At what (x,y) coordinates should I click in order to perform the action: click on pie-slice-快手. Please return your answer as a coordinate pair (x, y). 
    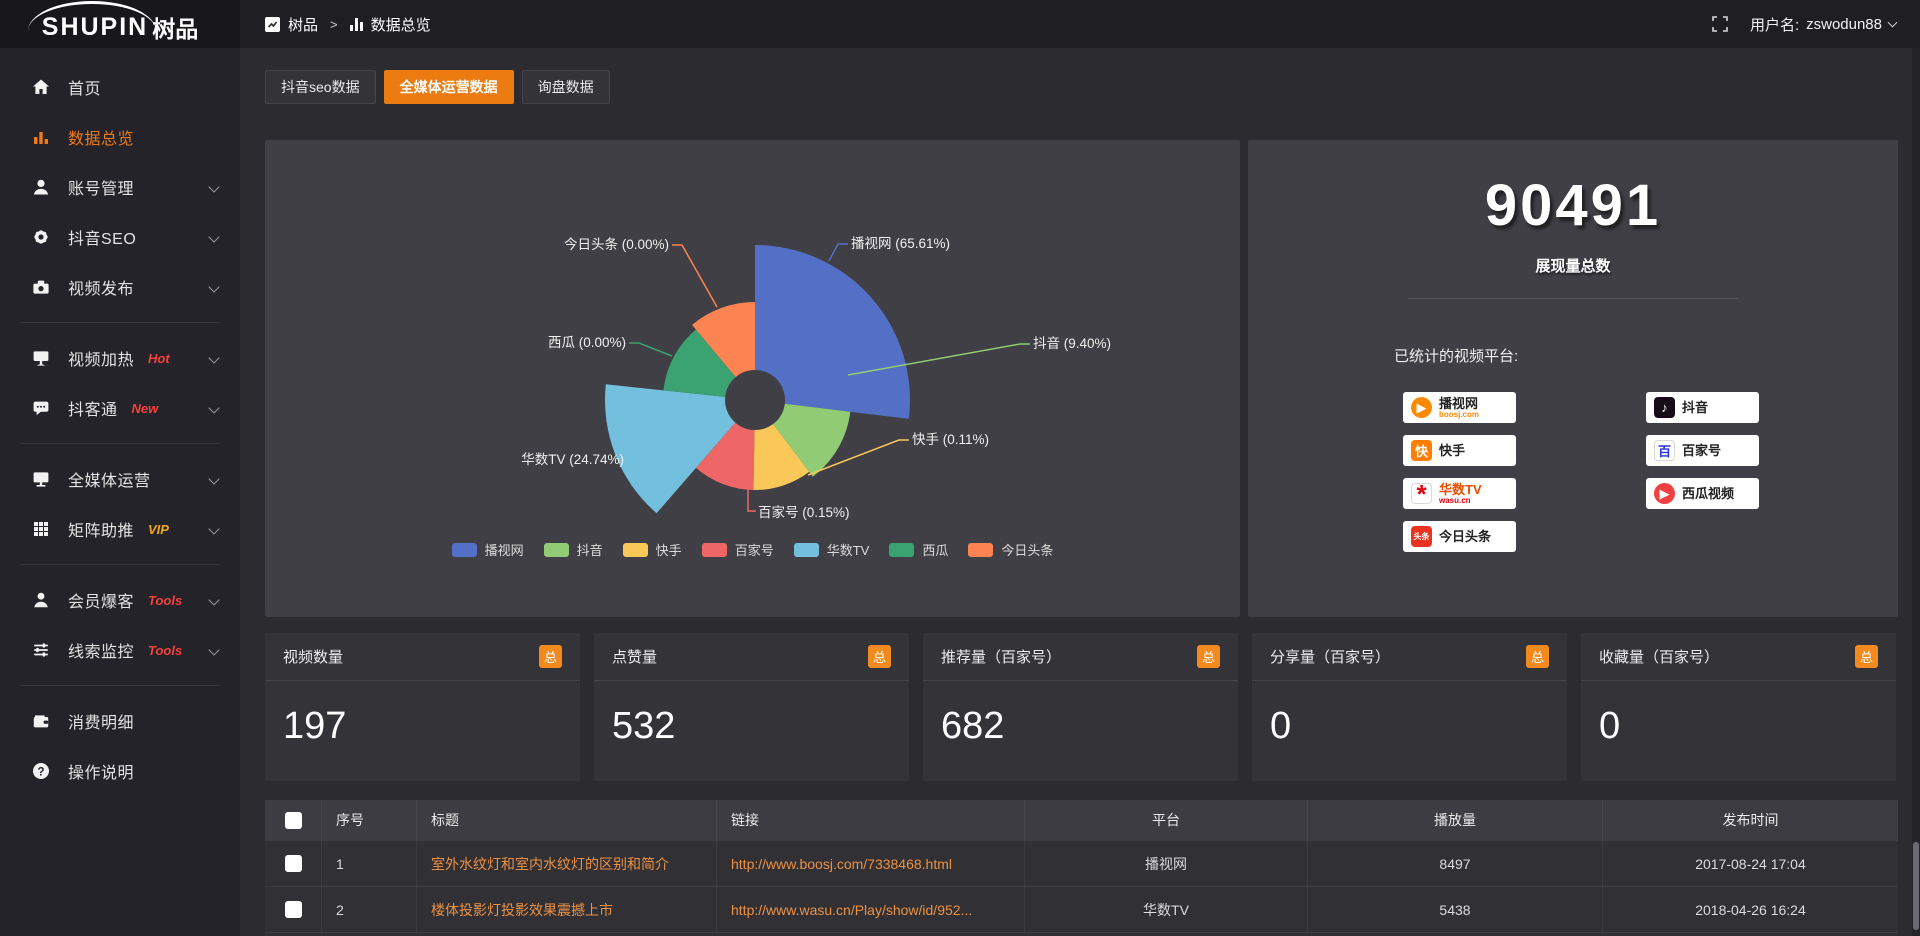
    Looking at the image, I should click on (781, 457).